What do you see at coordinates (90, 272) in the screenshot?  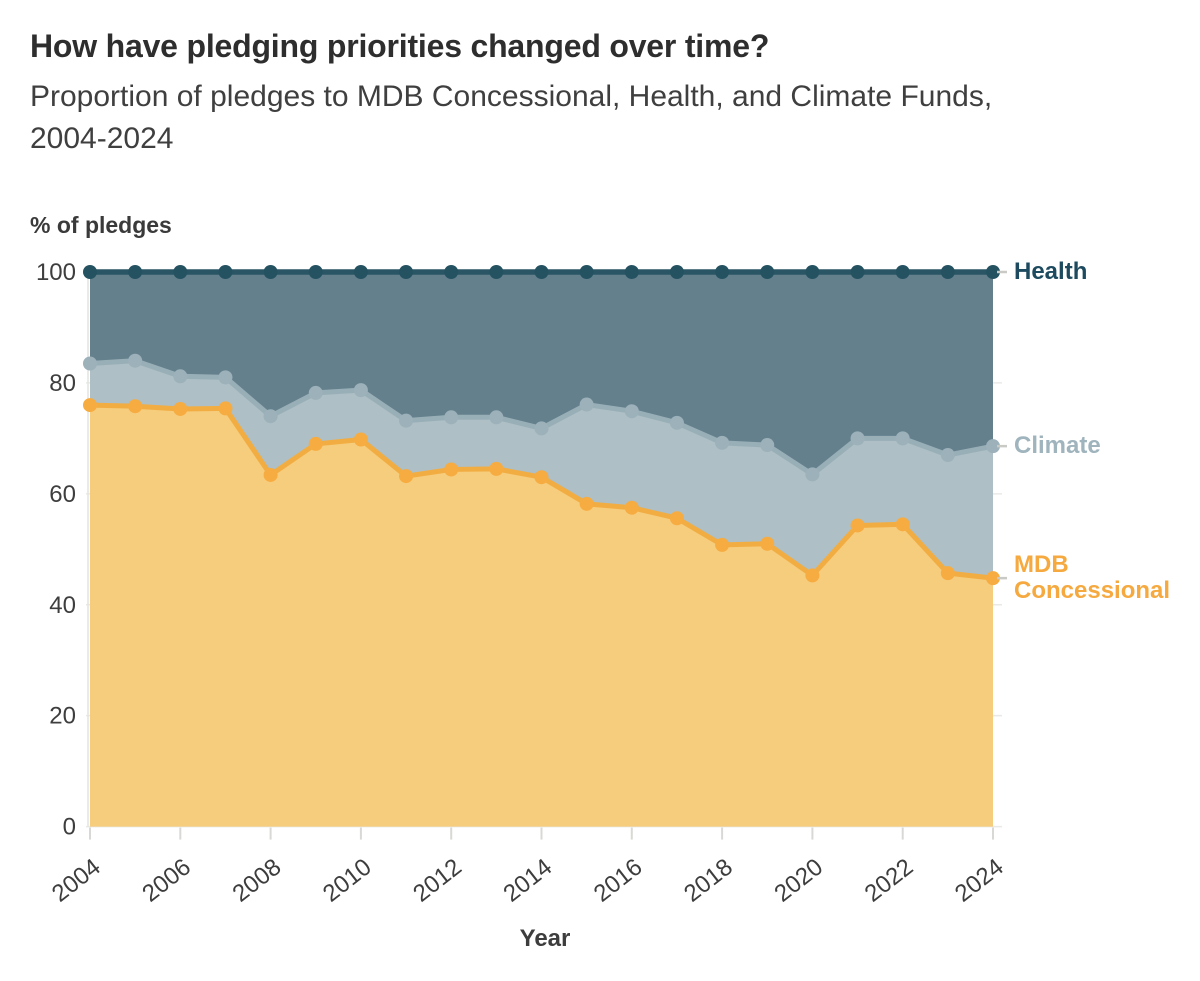 I see `data-point-health-2004` at bounding box center [90, 272].